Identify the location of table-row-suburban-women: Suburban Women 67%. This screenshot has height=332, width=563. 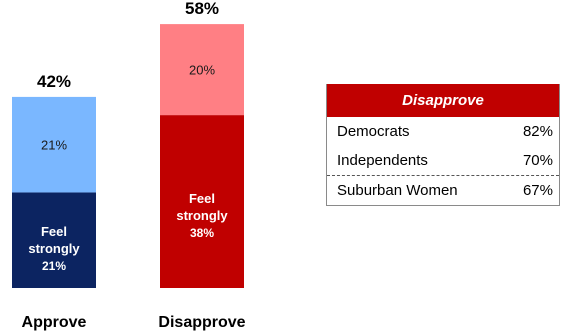
(443, 190).